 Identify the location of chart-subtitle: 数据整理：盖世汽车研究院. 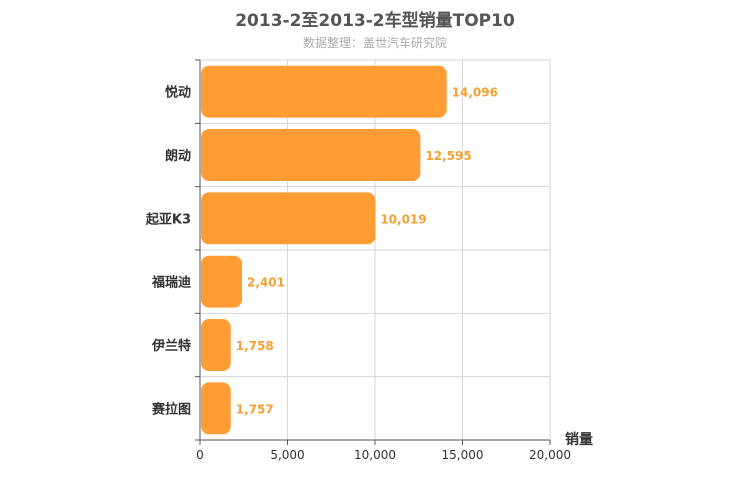
(374, 43).